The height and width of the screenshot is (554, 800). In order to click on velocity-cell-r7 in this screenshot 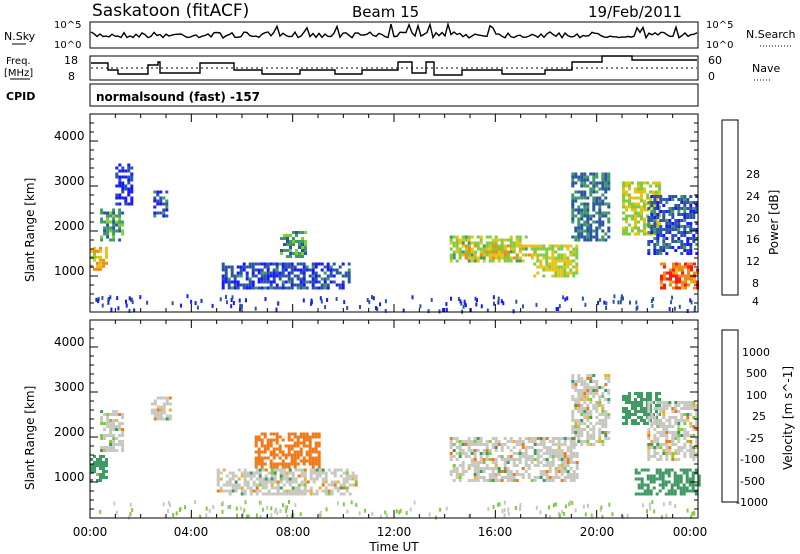, I will do `click(647, 423)`.